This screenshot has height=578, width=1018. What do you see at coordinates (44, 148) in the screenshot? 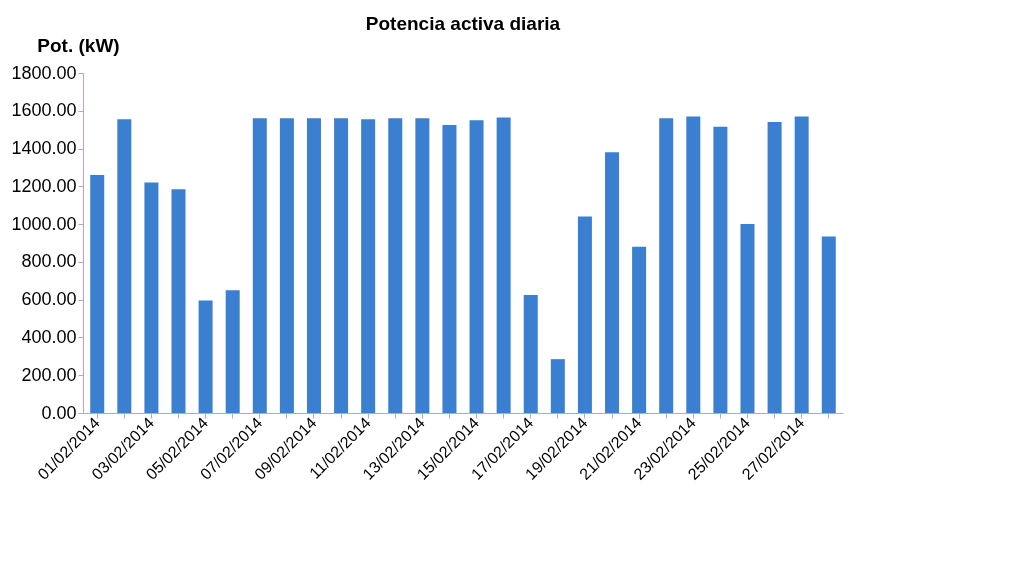
I see `y-tick-label: 1400.00` at bounding box center [44, 148].